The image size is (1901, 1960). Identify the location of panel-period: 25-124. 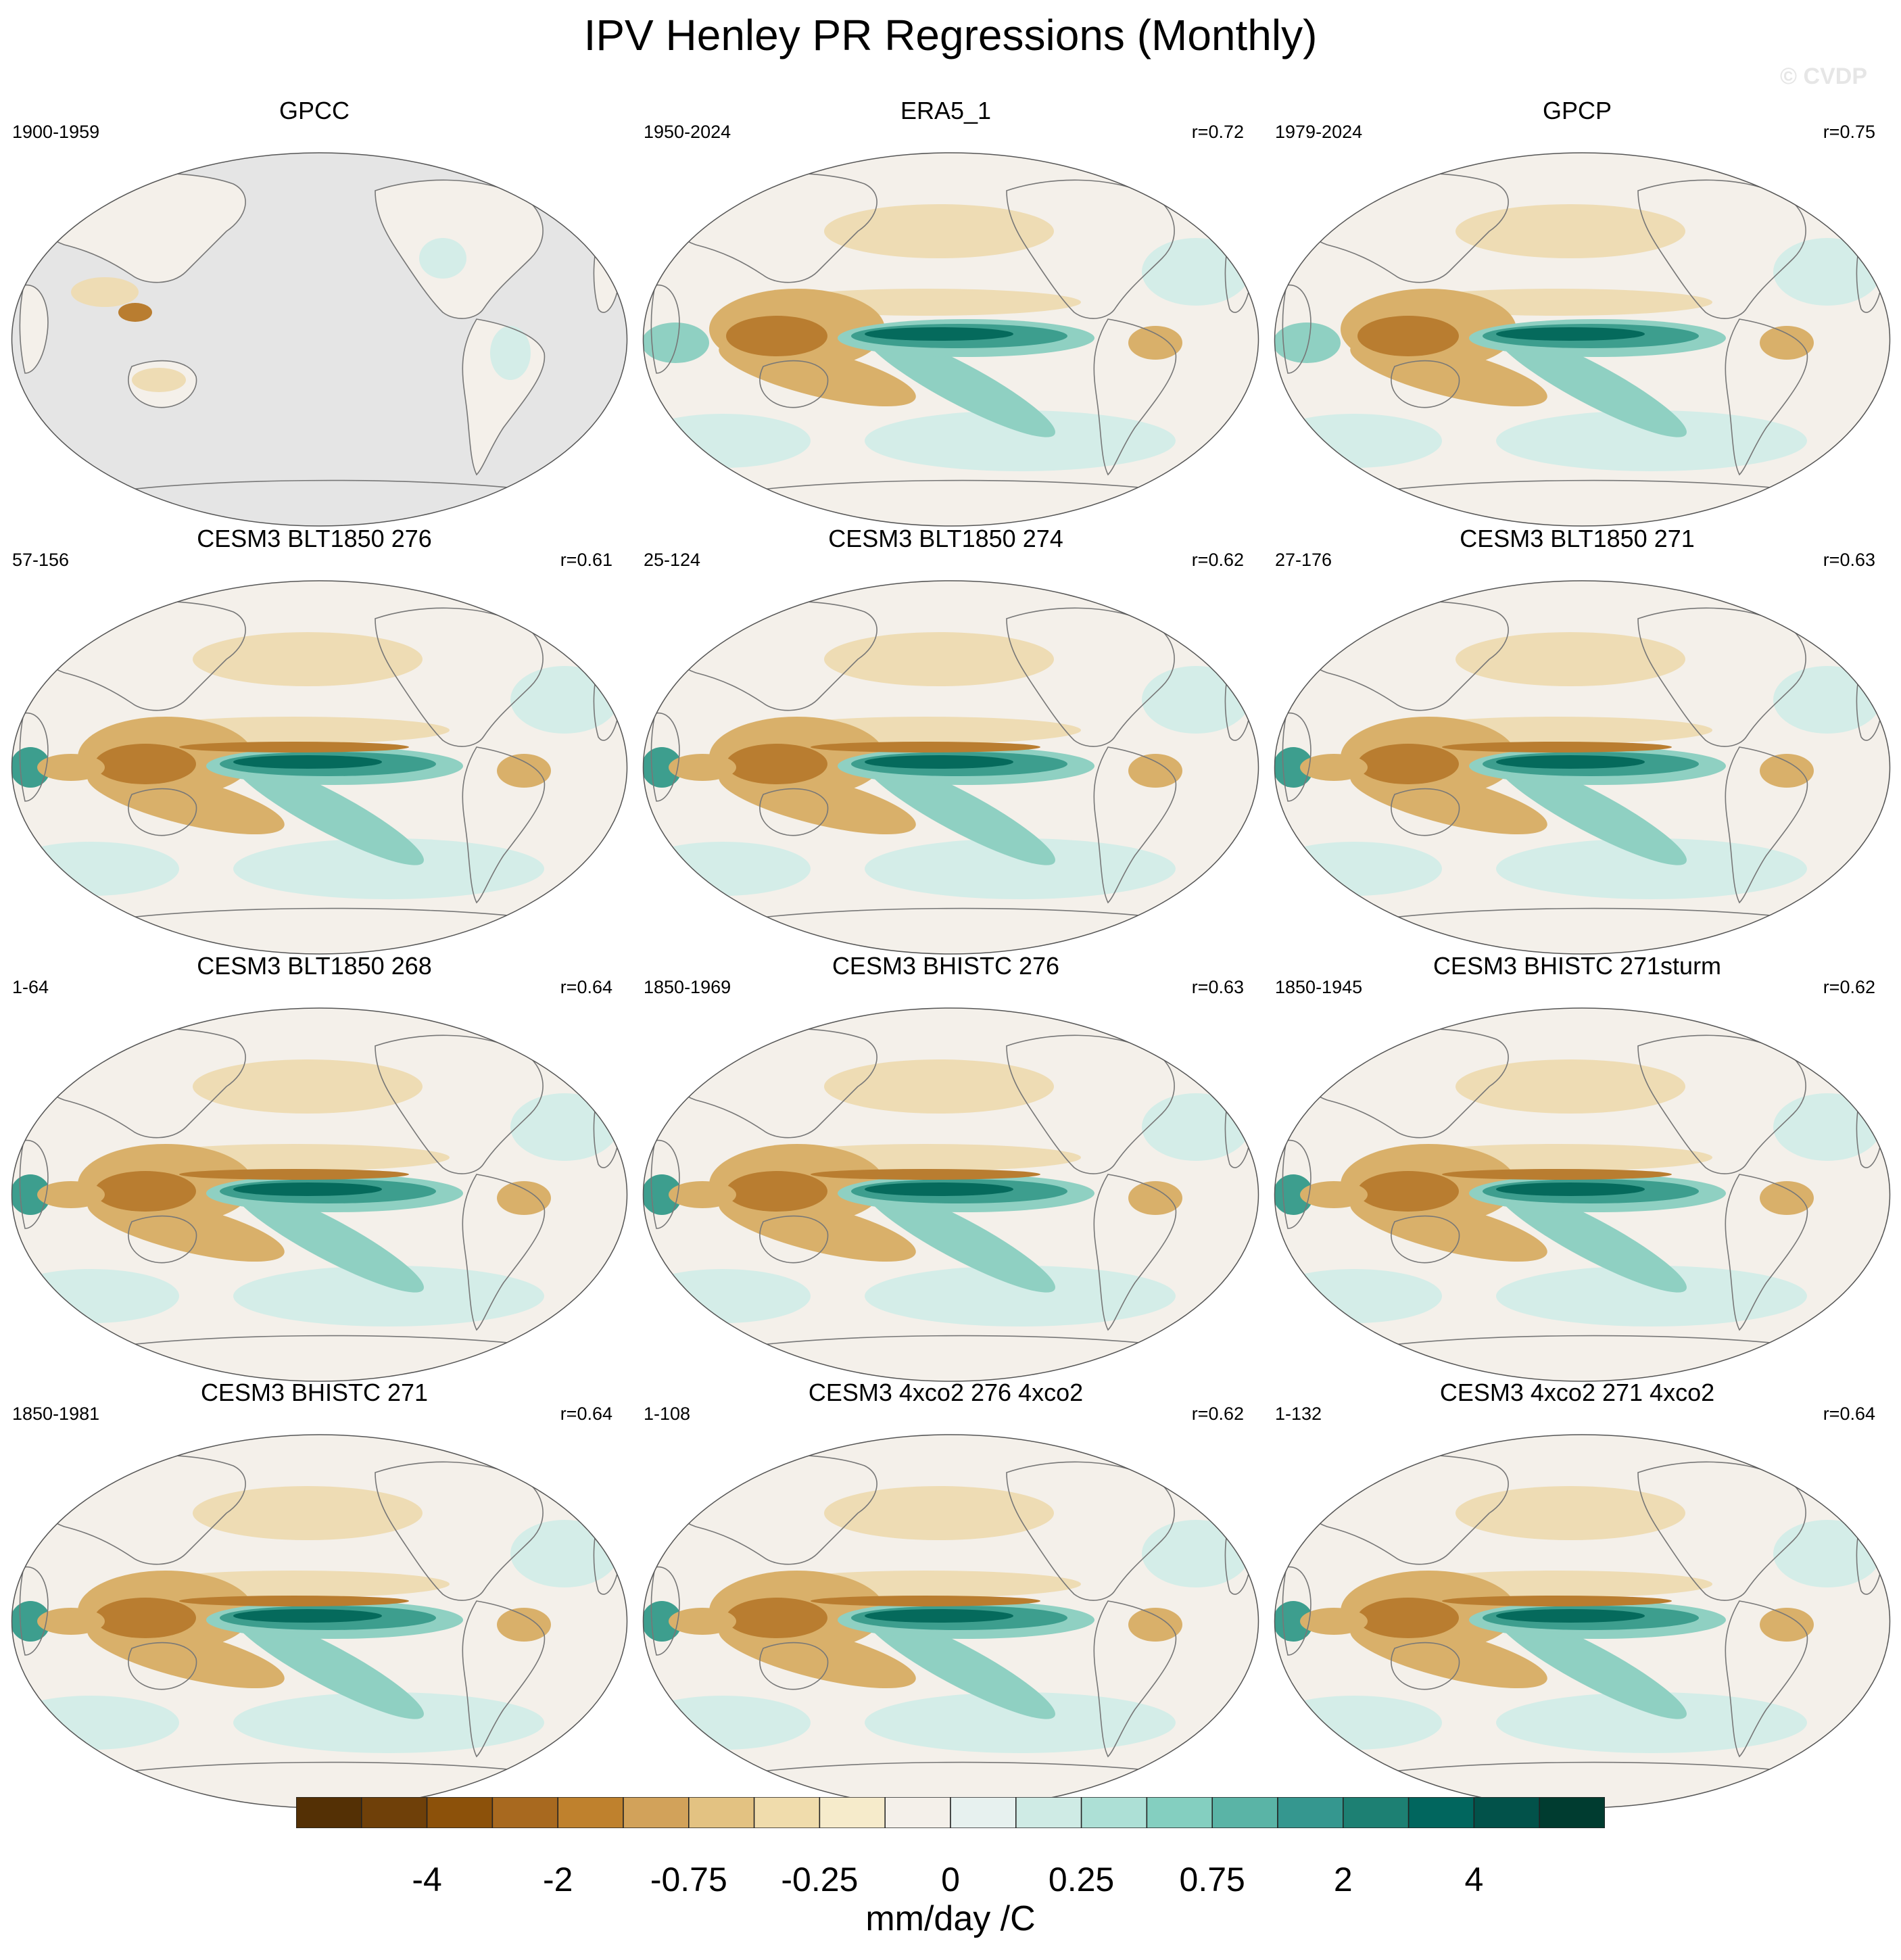
(672, 560).